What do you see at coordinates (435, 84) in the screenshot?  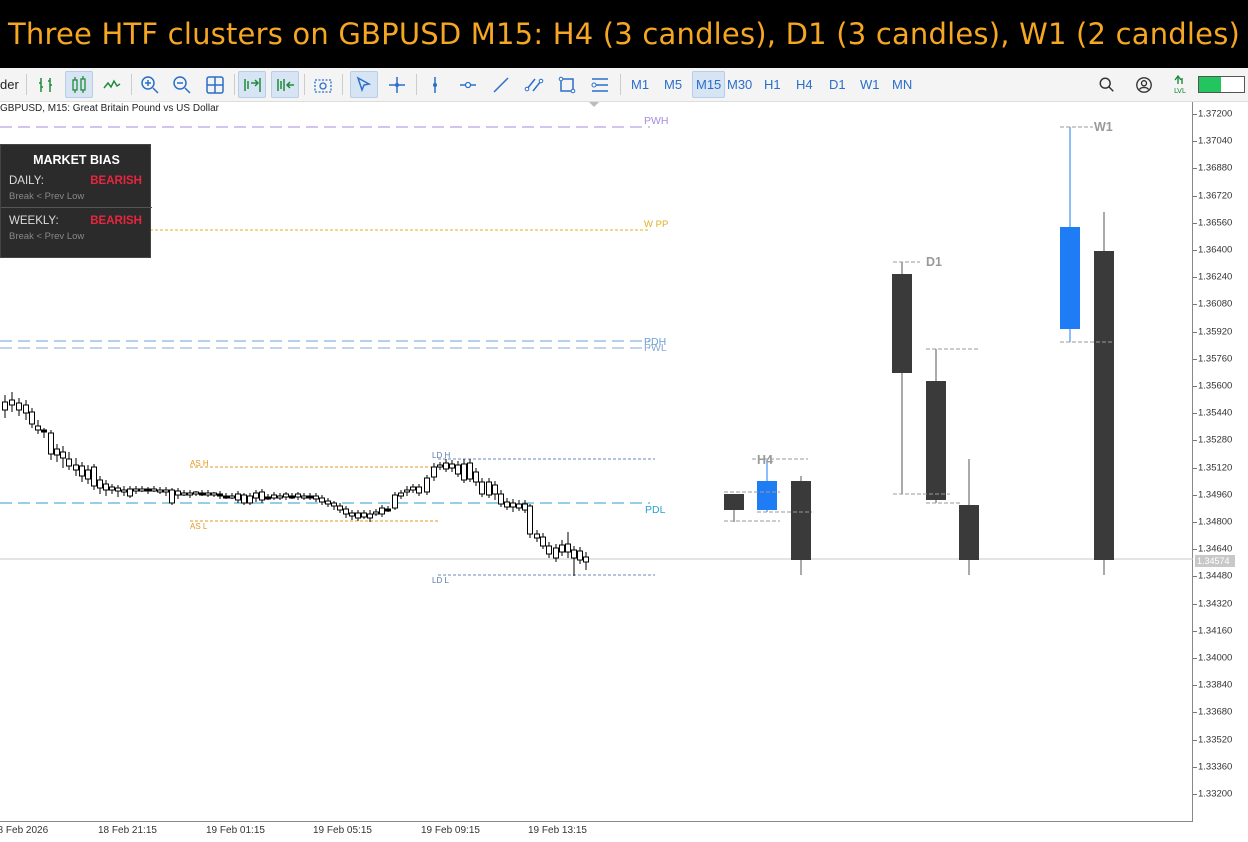 I see `vertical-line-icon` at bounding box center [435, 84].